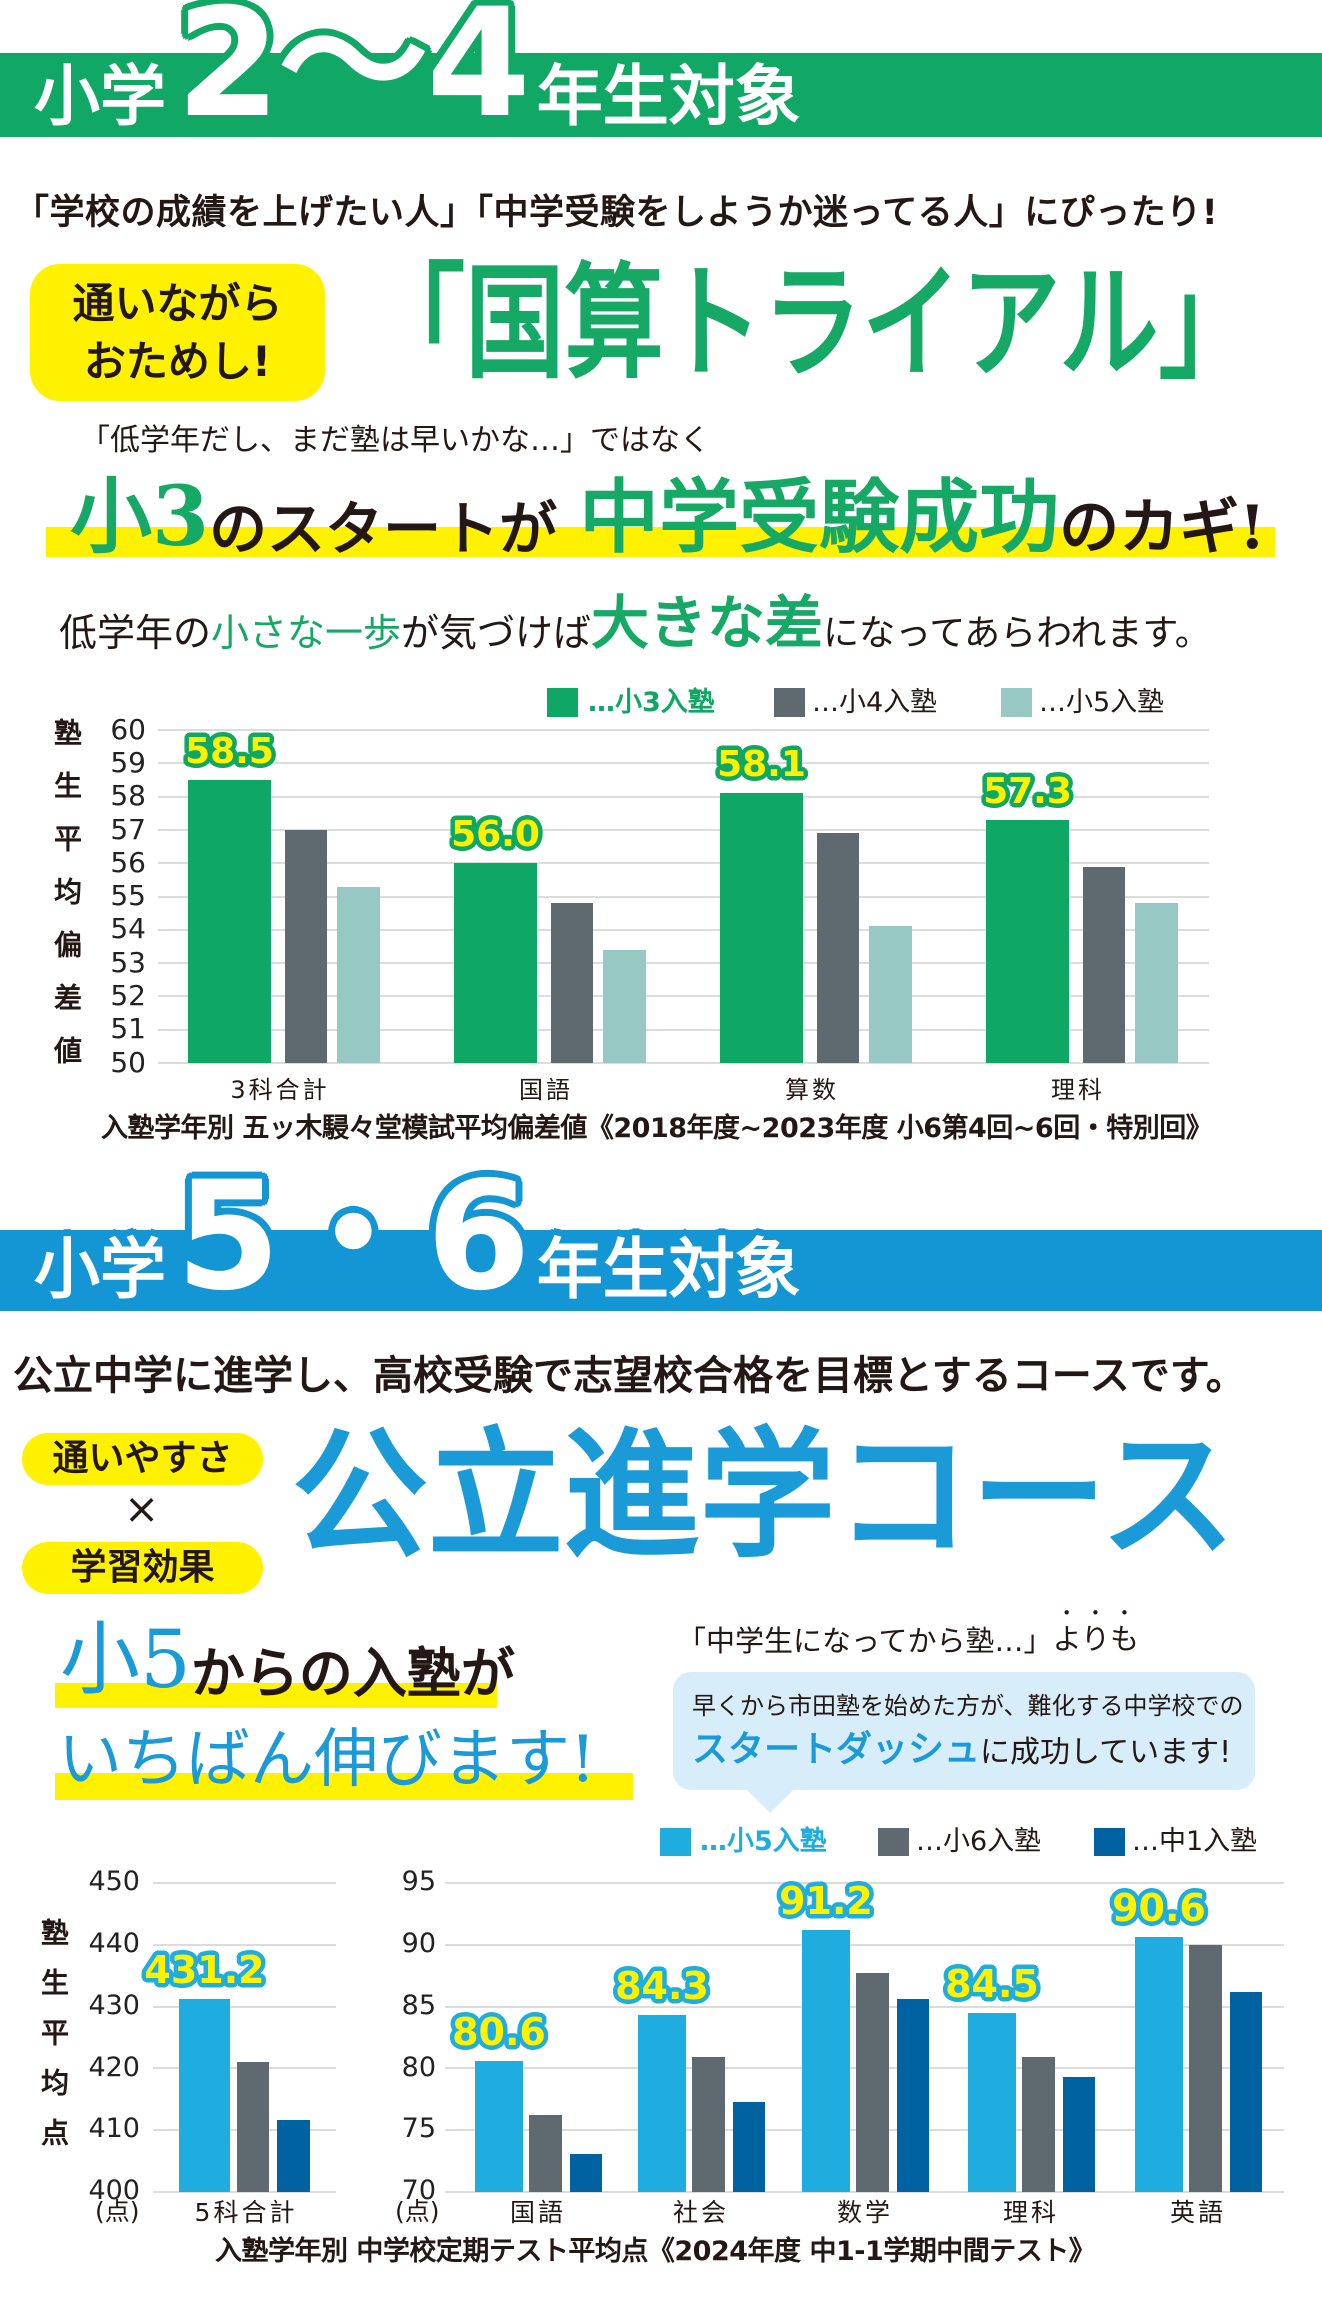 This screenshot has height=2298, width=1322. I want to click on course-title-trial: 「国算トライアル」, so click(812, 323).